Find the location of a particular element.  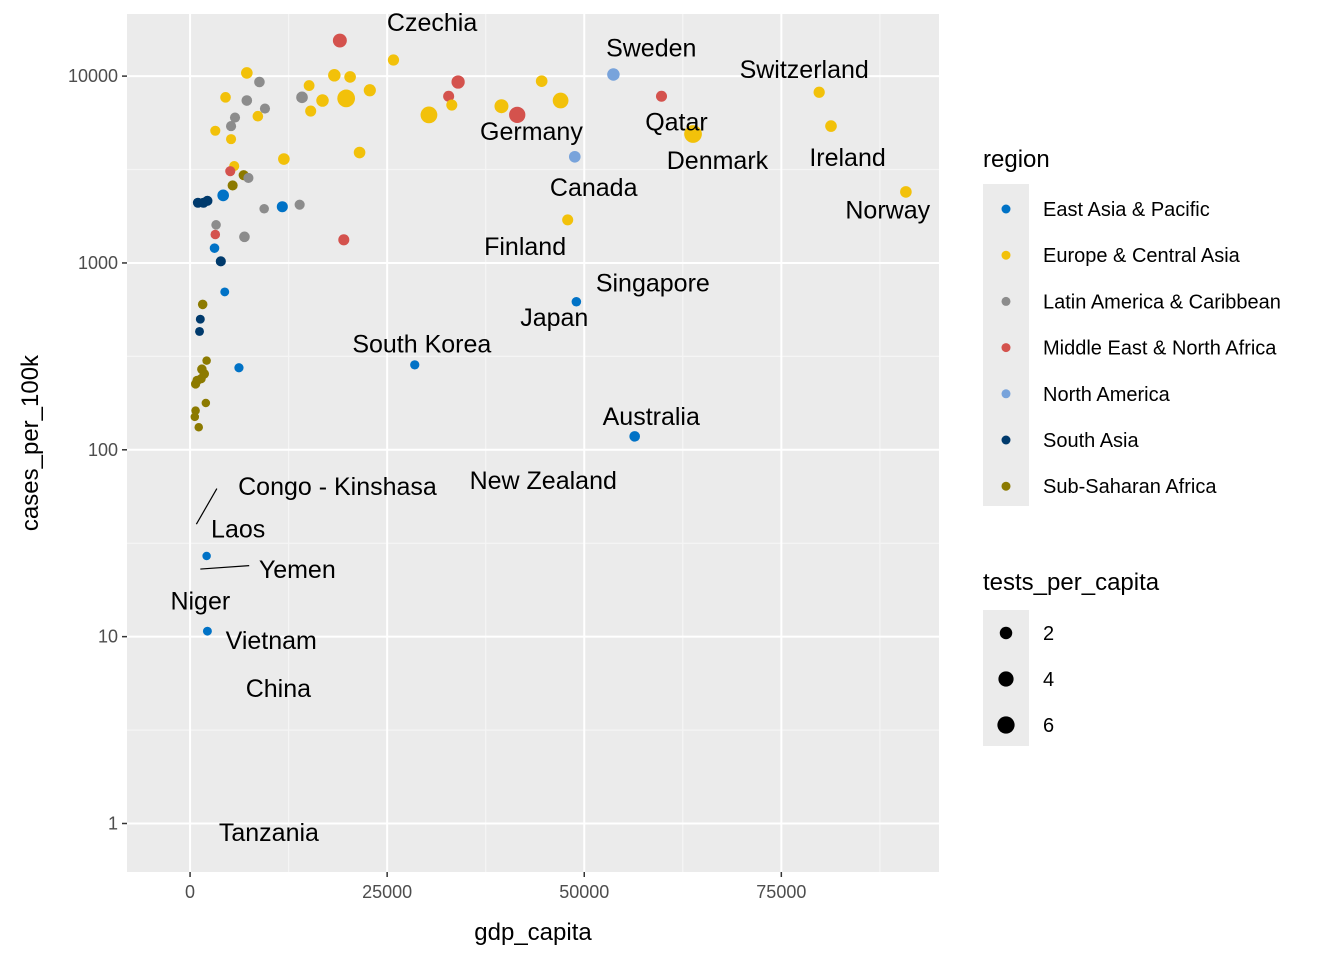

legend-size-label: 6 is located at coordinates (1048, 726).